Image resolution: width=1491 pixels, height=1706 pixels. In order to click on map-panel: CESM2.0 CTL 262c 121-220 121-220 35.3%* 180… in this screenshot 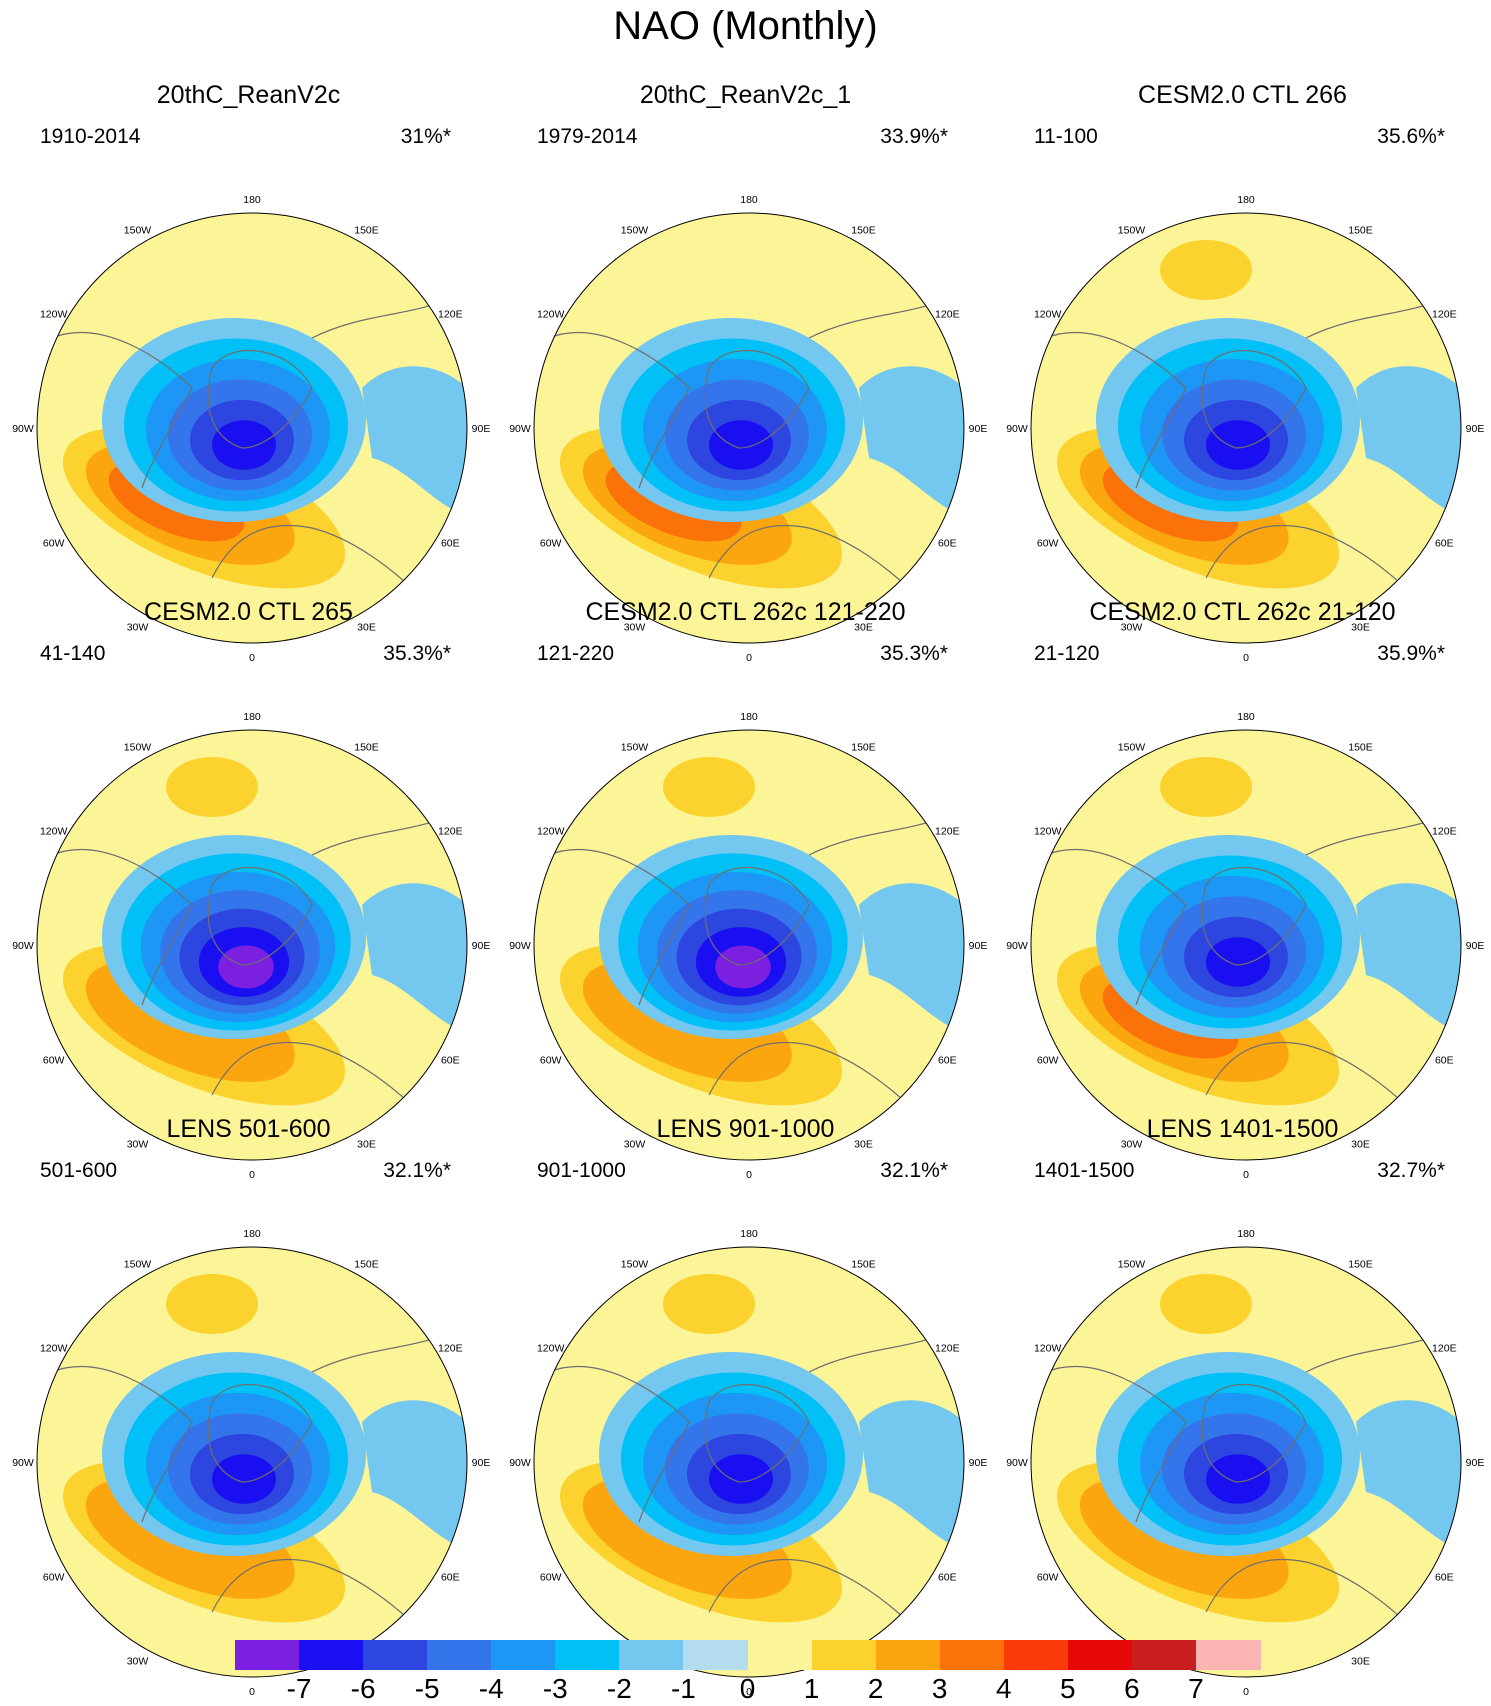, I will do `click(745, 889)`.